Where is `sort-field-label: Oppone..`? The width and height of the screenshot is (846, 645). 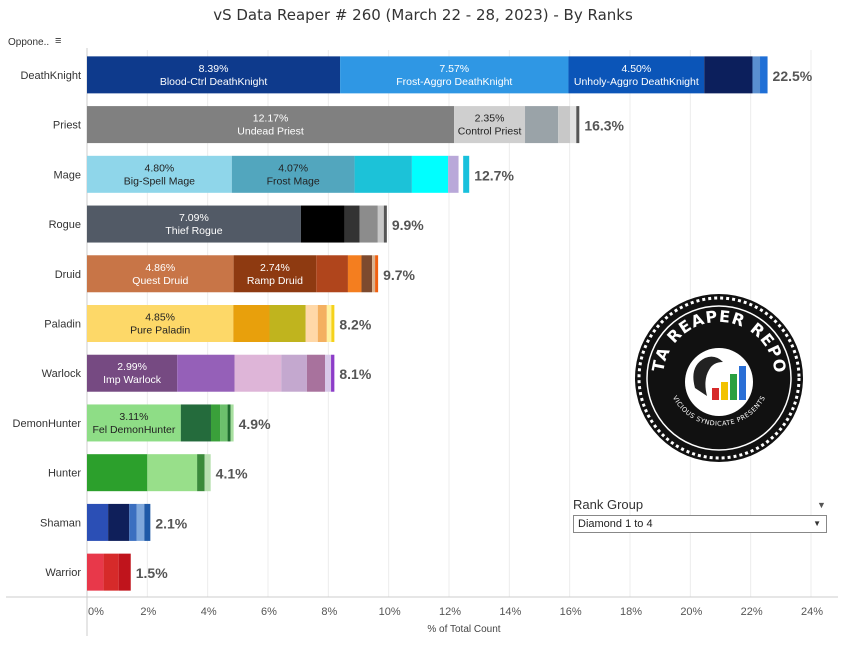
sort-field-label: Oppone.. is located at coordinates (29, 42).